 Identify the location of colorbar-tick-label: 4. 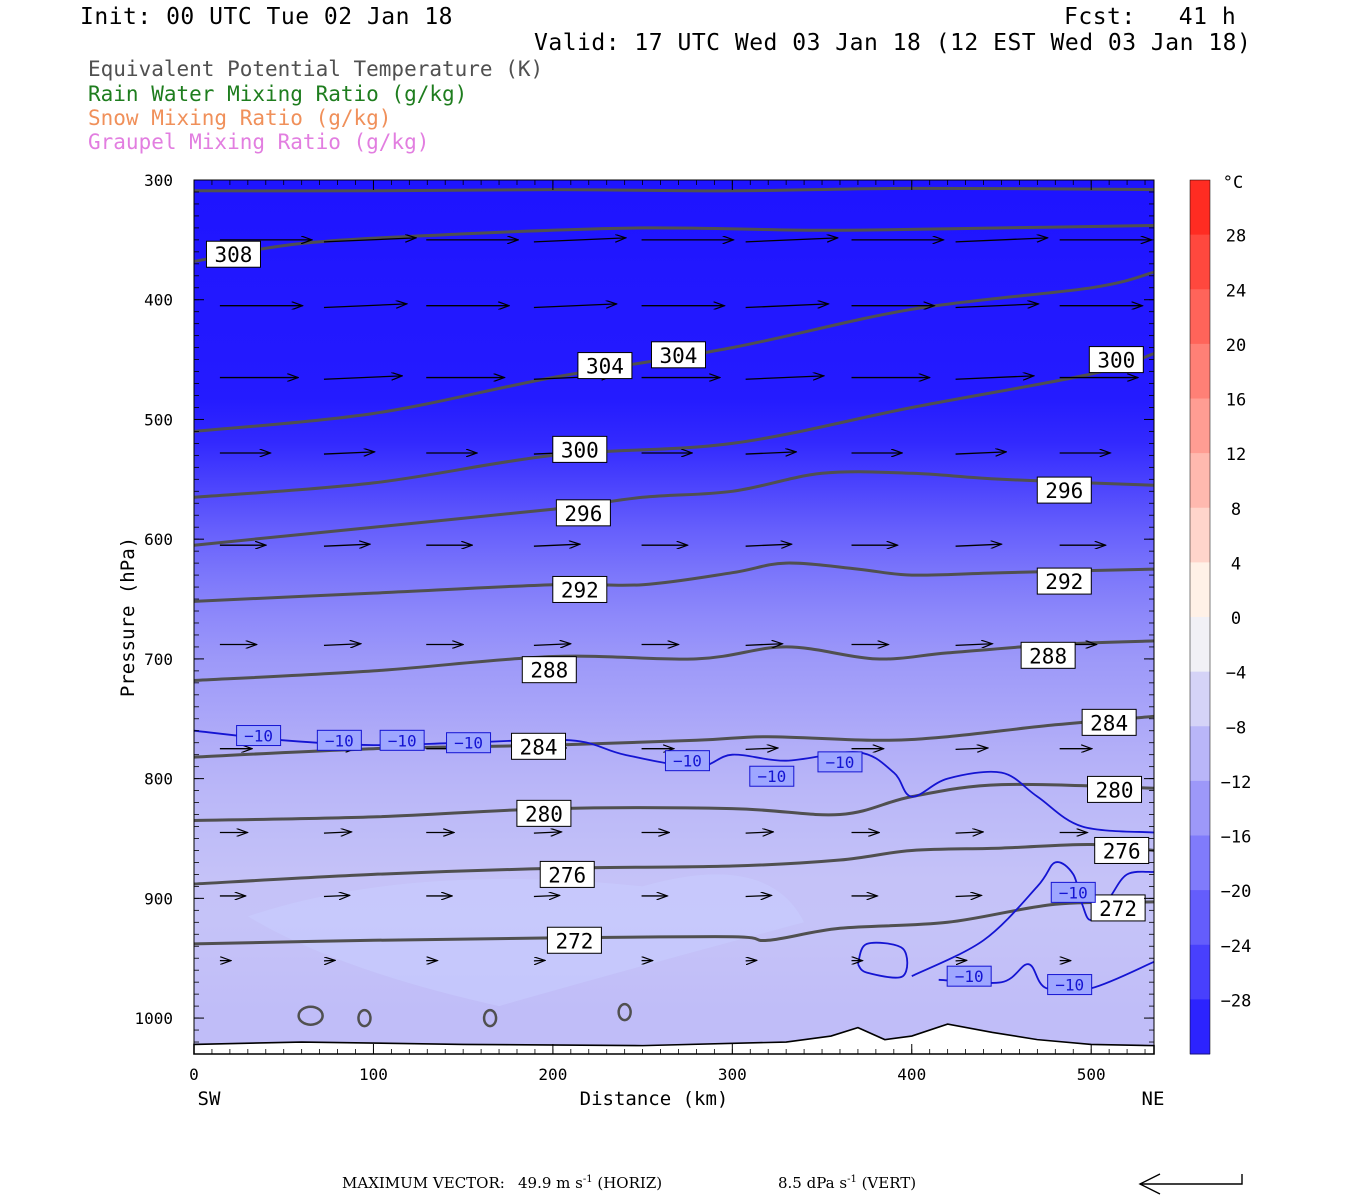
(1236, 564).